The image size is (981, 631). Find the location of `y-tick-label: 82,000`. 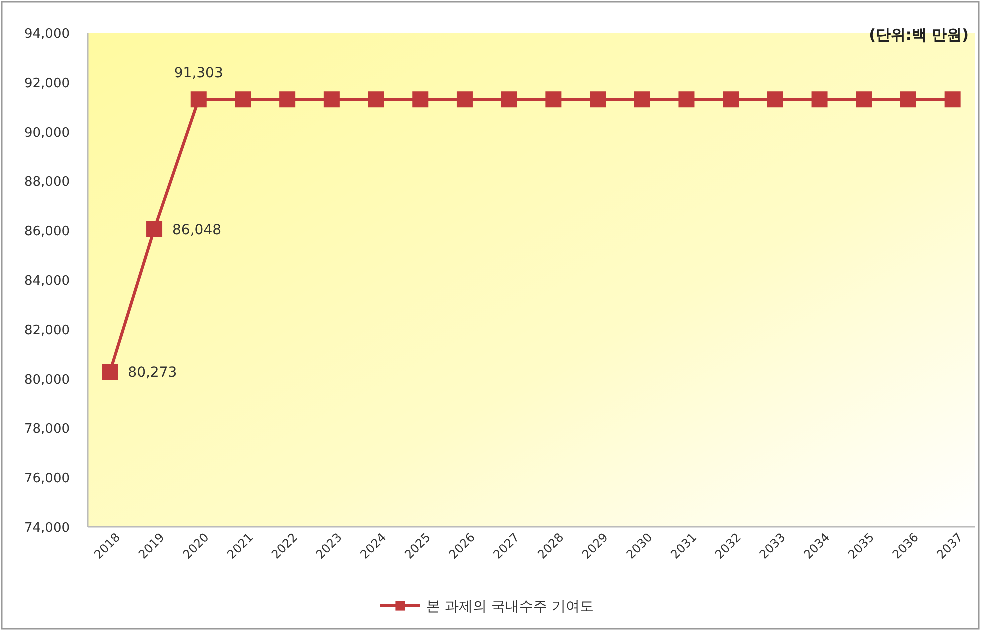

y-tick-label: 82,000 is located at coordinates (47, 330).